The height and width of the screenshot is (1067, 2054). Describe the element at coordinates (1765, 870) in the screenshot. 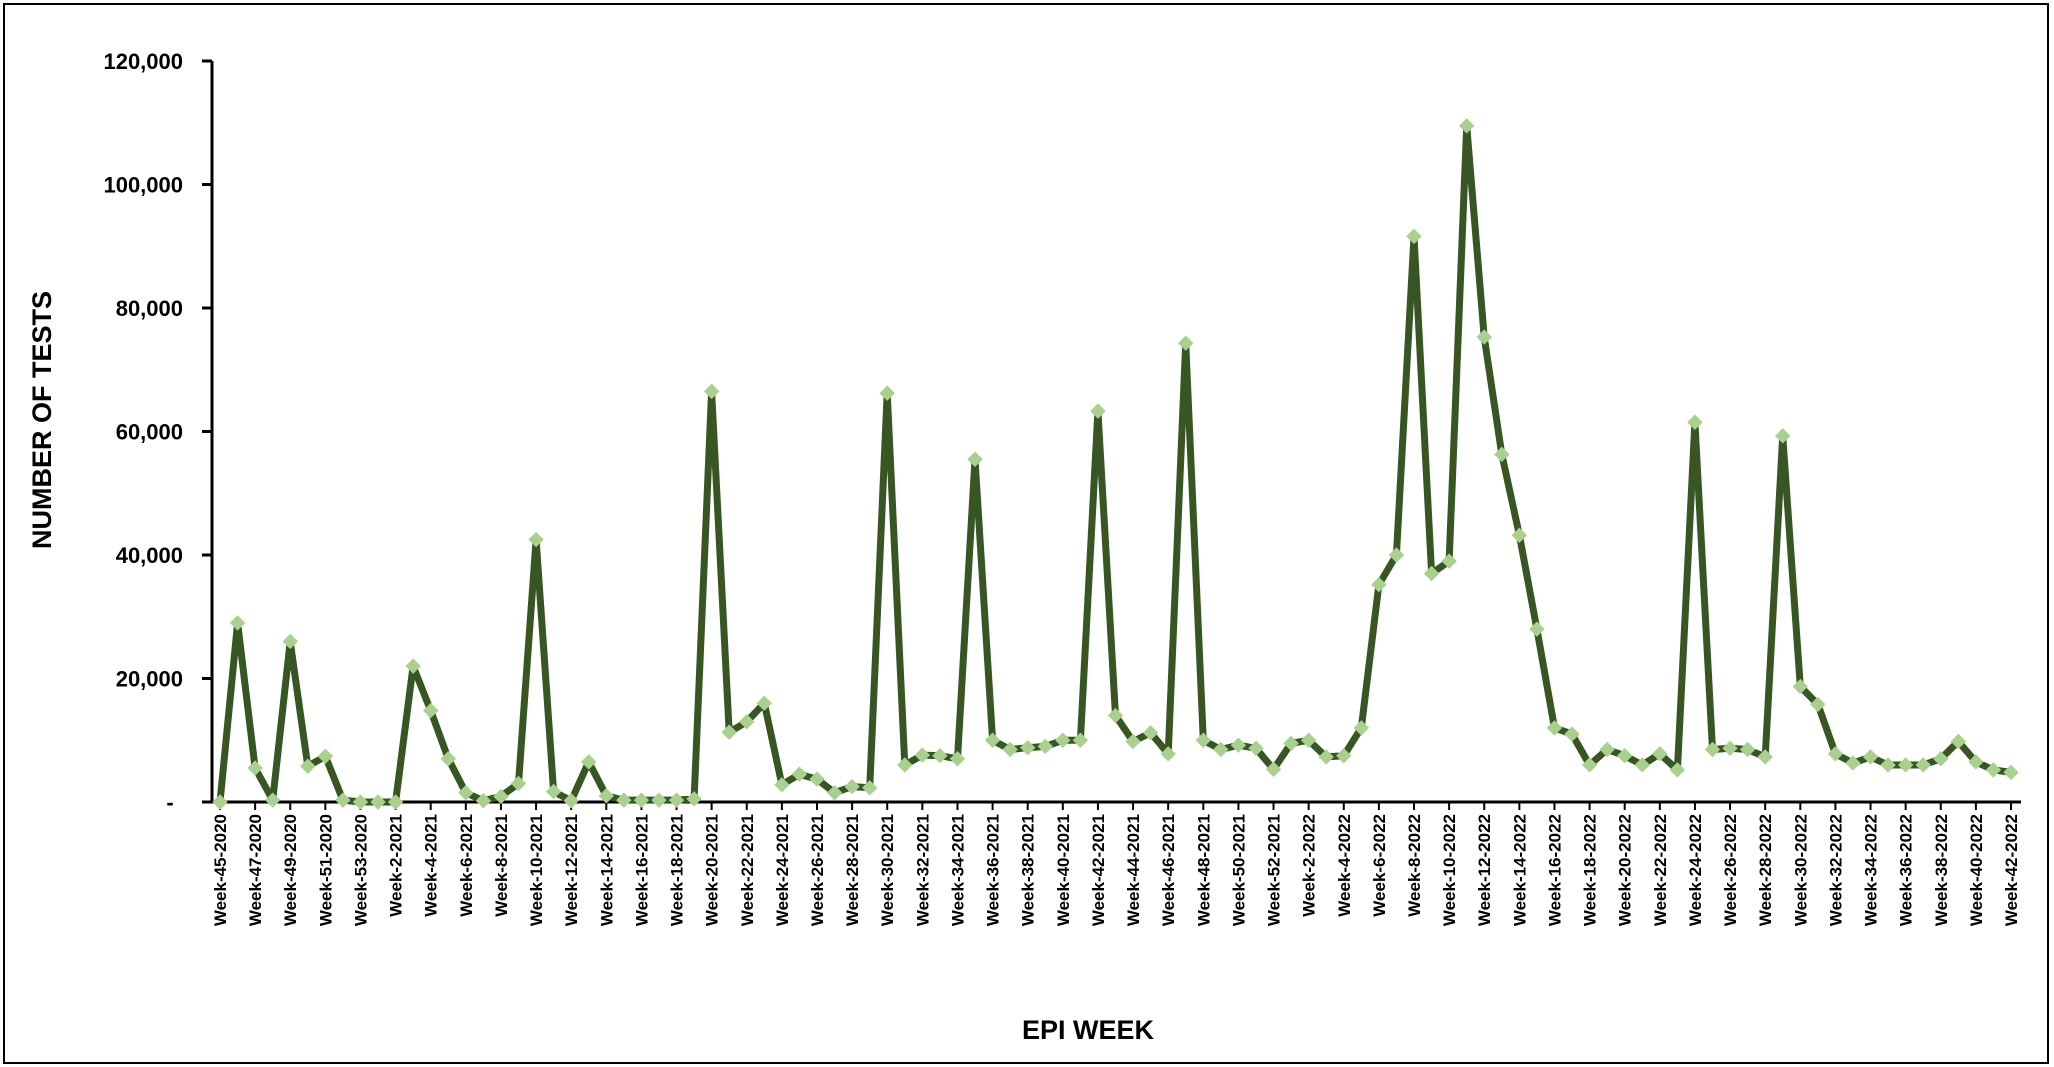

I see `x-tick-label: Week-28-2022` at that location.